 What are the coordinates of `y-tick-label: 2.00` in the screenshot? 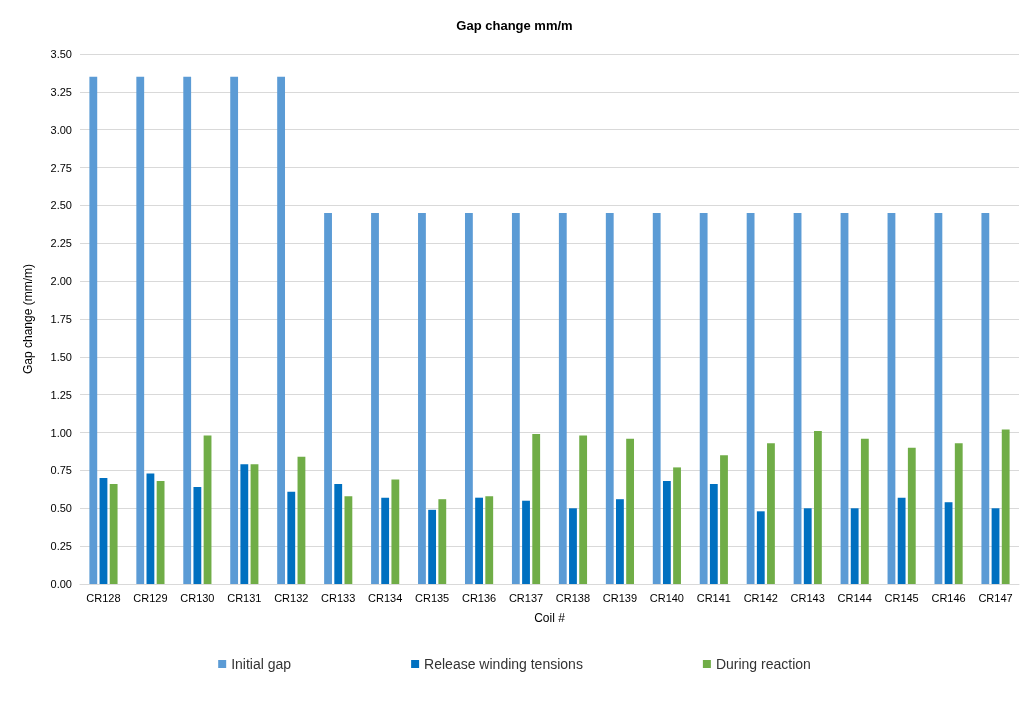 It's located at (61, 281).